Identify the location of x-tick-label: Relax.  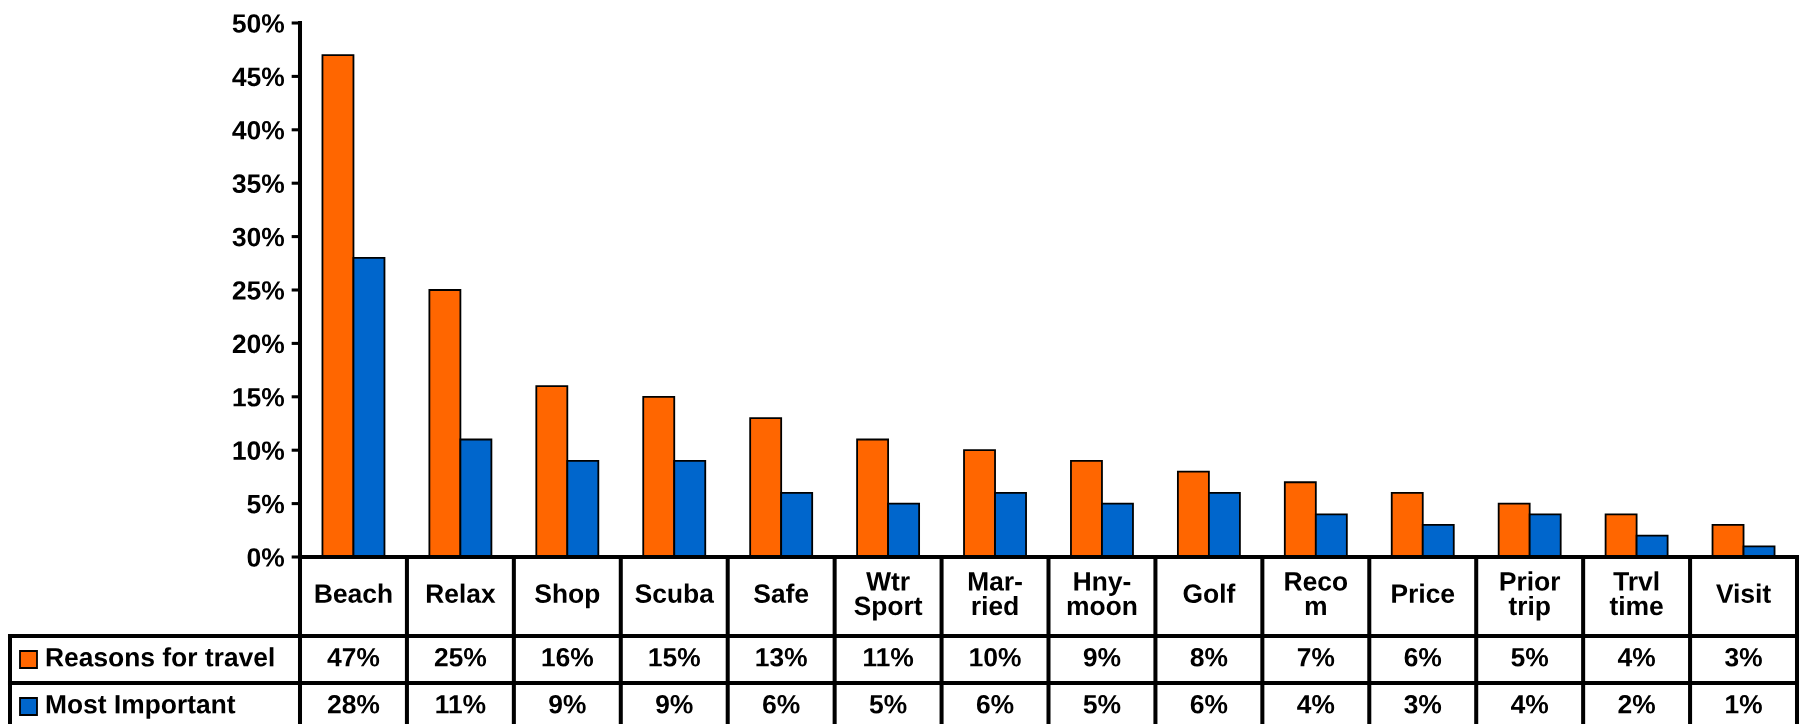
(461, 593).